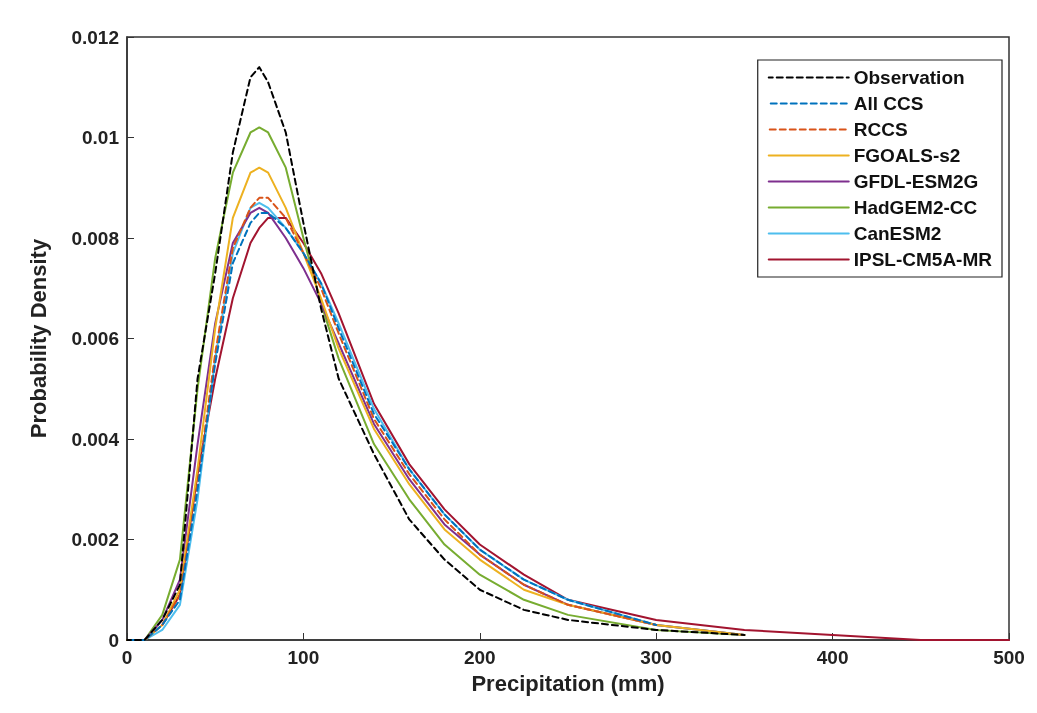  What do you see at coordinates (897, 233) in the screenshot?
I see `legend-label: CanESM2` at bounding box center [897, 233].